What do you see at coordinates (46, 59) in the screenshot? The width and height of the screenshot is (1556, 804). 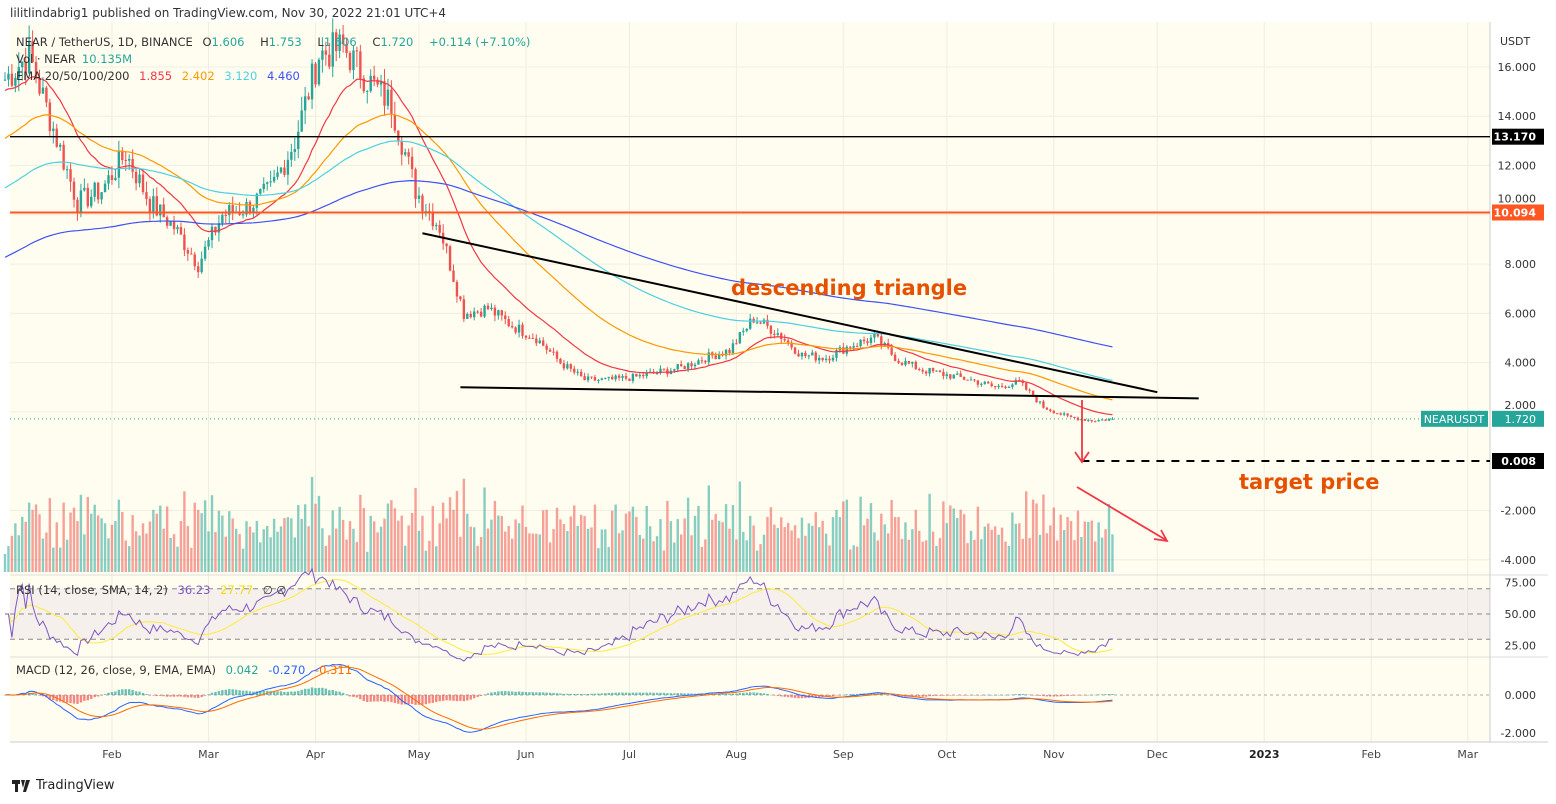 I see `vol-label: Vol · NEAR` at bounding box center [46, 59].